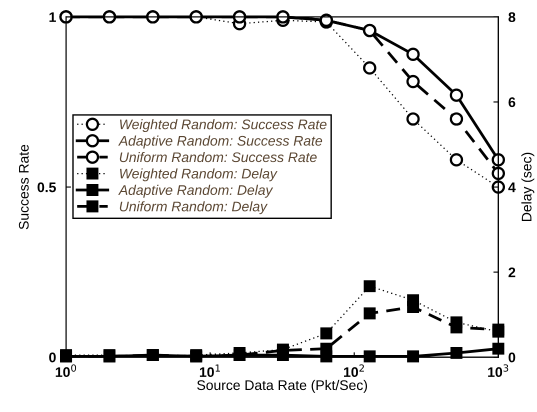  Describe the element at coordinates (199, 175) in the screenshot. I see `legend-label: Weighted Random: Delay` at that location.